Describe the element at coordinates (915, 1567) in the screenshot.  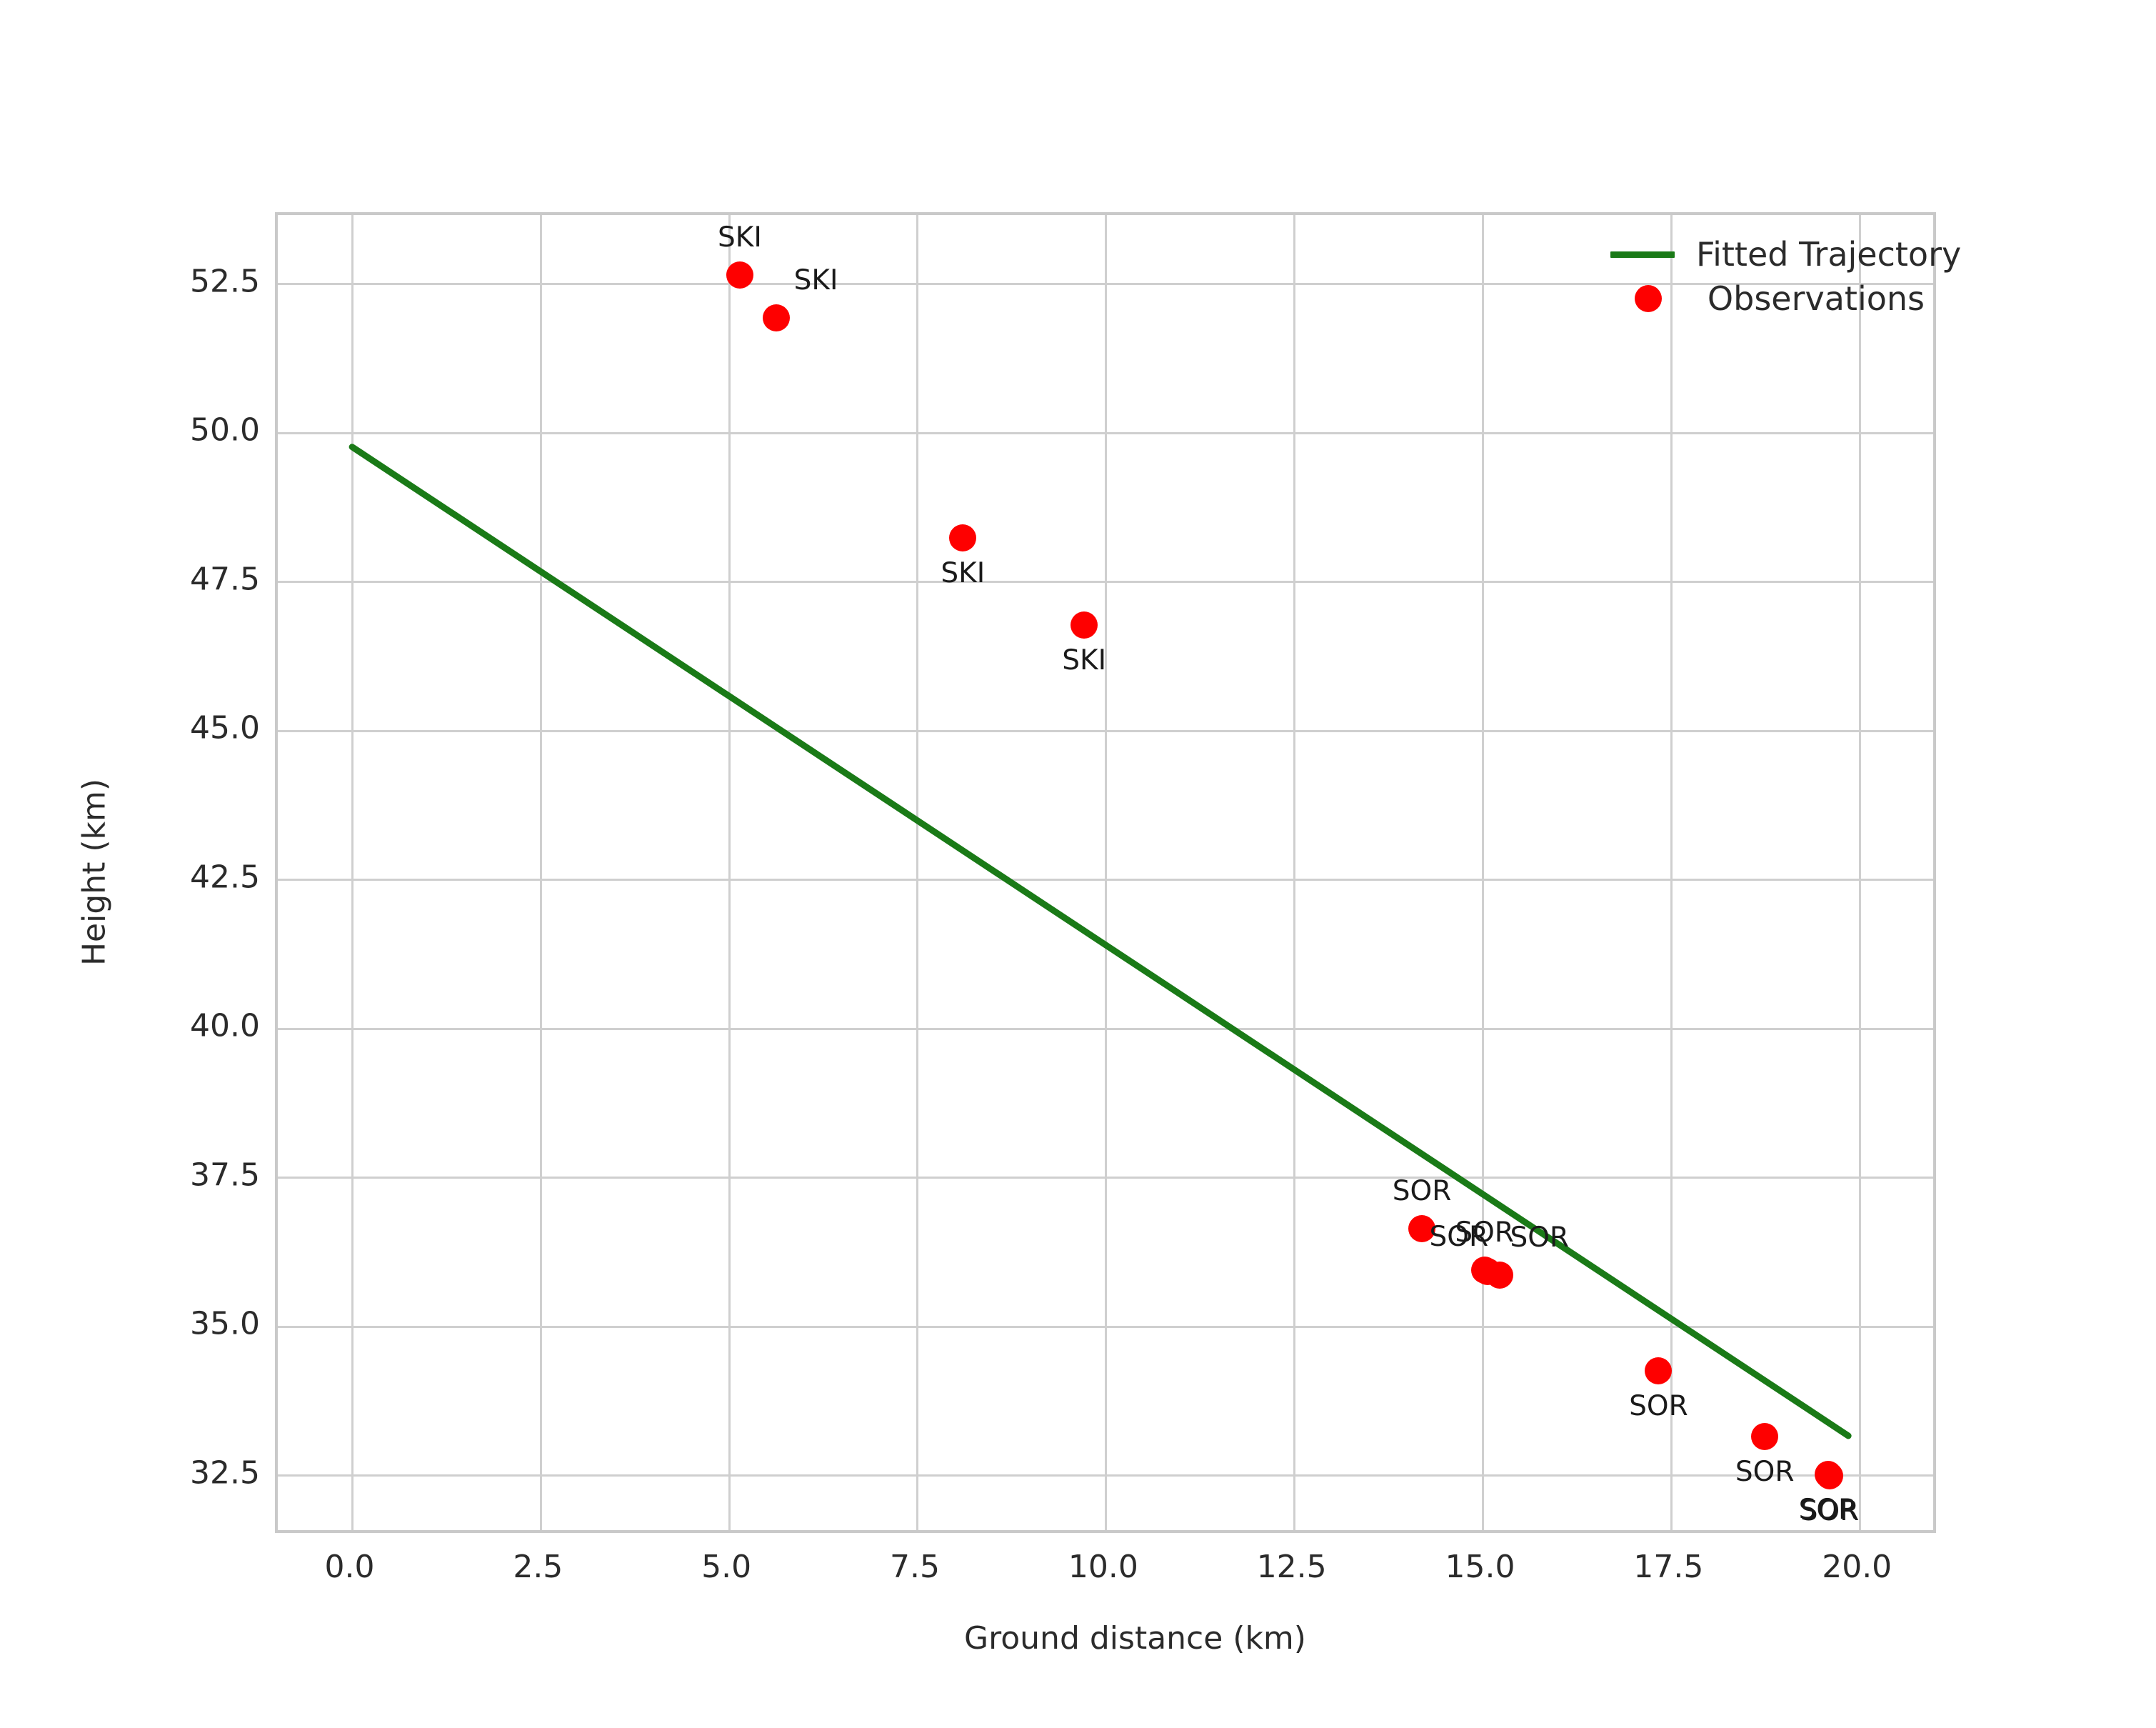
I see `x-tick-label: 7.5` at that location.